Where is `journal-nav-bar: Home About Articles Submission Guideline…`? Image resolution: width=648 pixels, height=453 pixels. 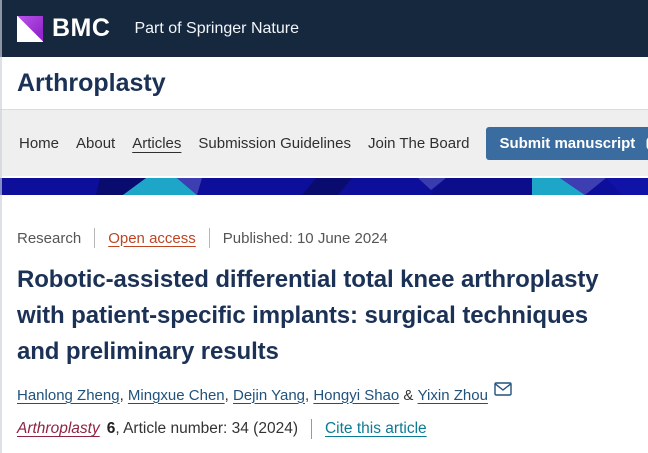 journal-nav-bar: Home About Articles Submission Guideline… is located at coordinates (324, 142).